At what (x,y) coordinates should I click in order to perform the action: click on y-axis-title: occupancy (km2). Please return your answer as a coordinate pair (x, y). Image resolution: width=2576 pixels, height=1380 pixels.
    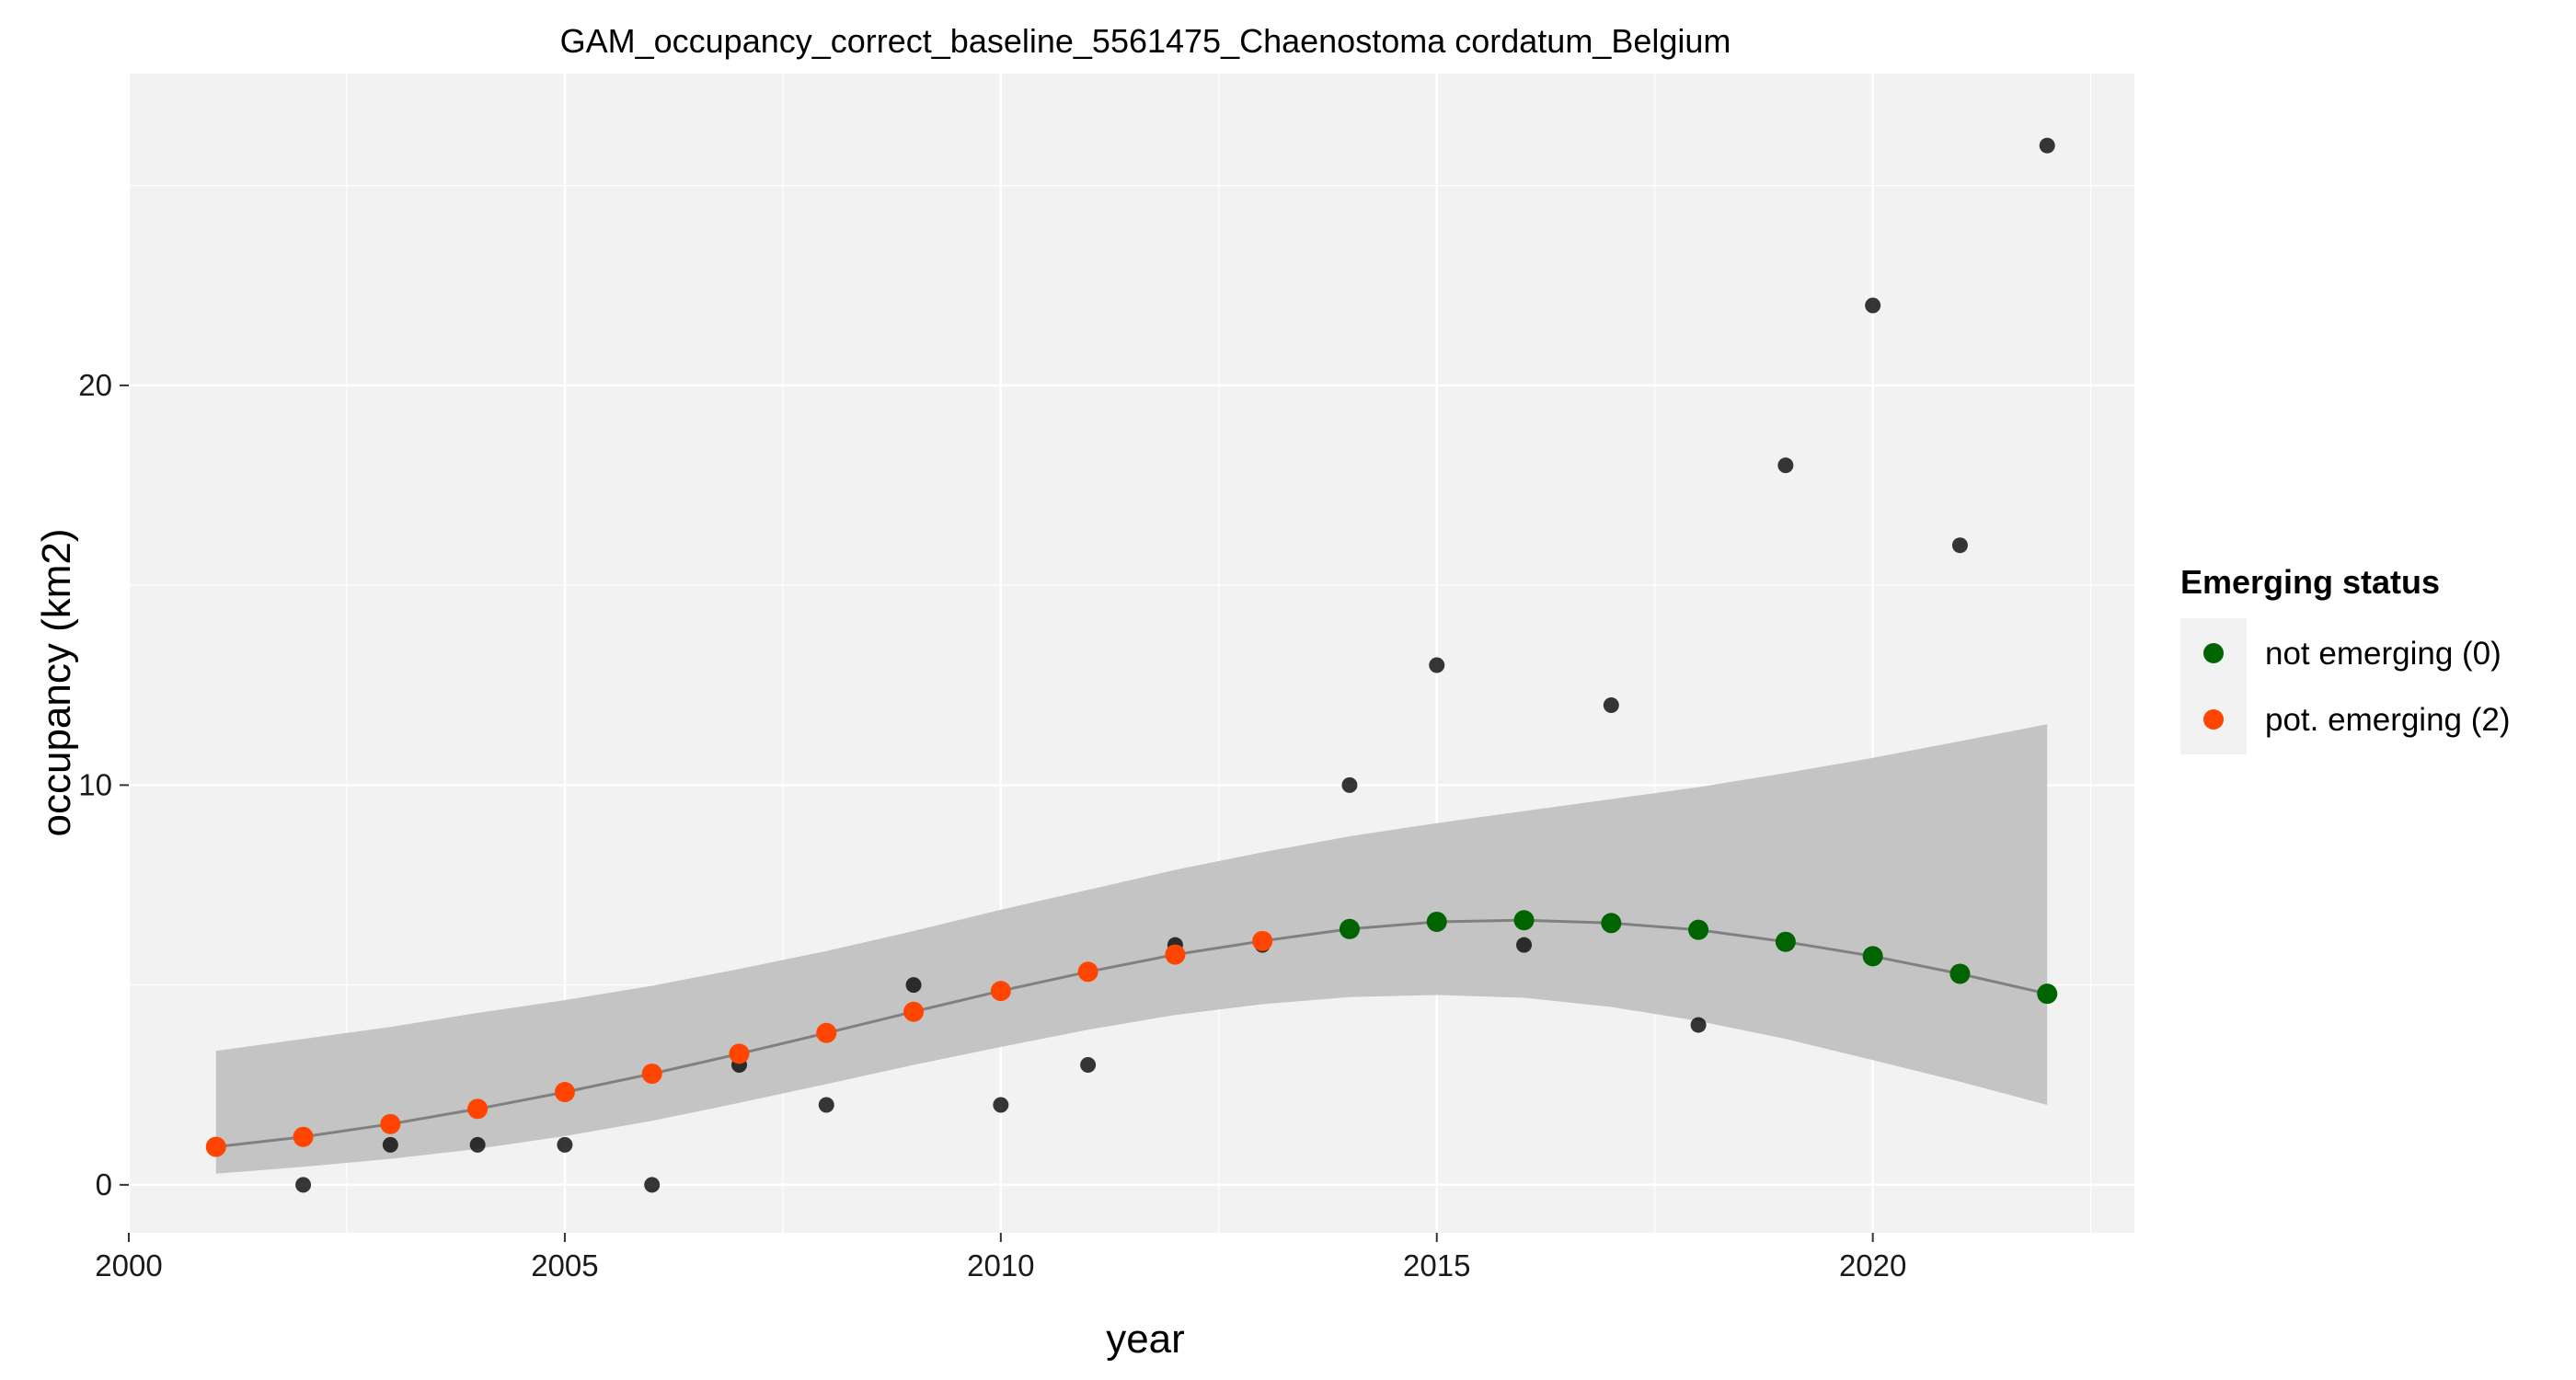
    Looking at the image, I should click on (56, 682).